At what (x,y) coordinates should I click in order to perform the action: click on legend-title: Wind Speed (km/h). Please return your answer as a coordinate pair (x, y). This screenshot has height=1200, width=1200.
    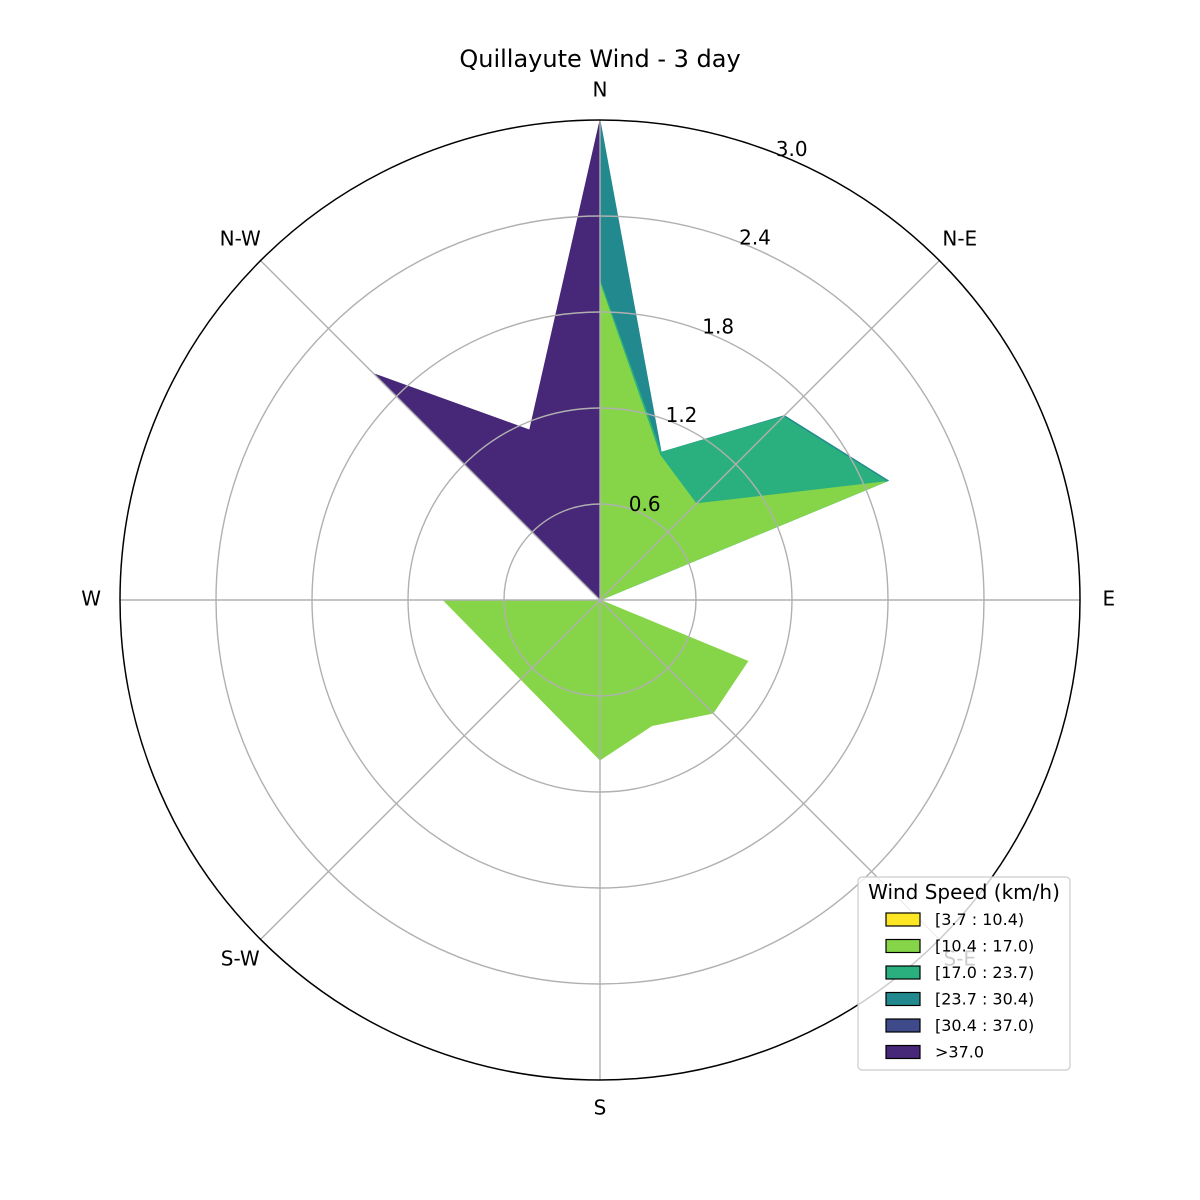
    Looking at the image, I should click on (964, 892).